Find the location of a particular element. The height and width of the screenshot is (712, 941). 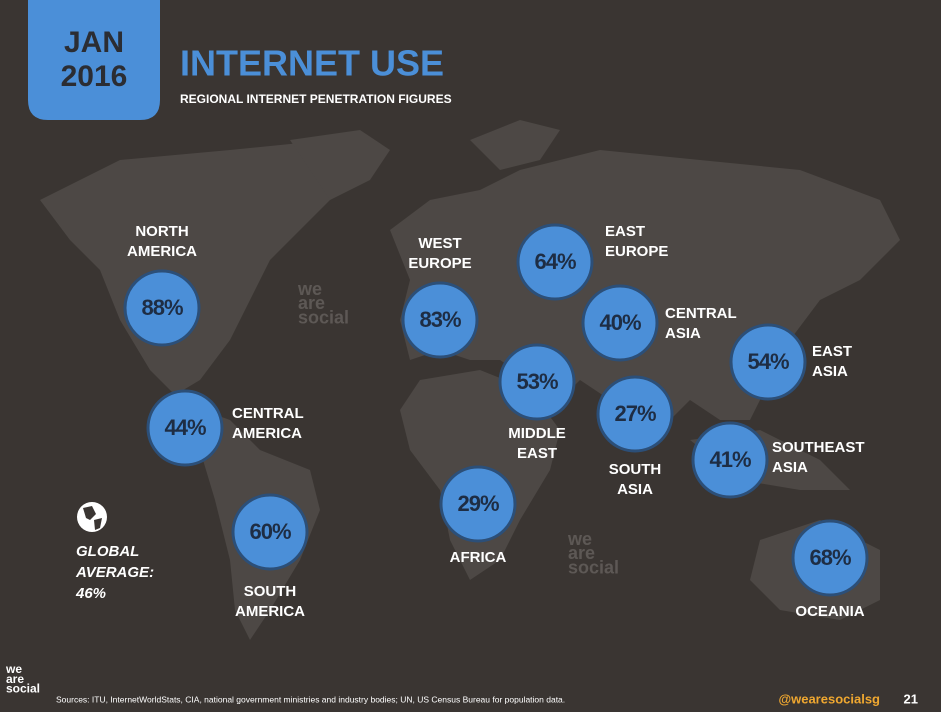

region-value: 41% is located at coordinates (729, 459).